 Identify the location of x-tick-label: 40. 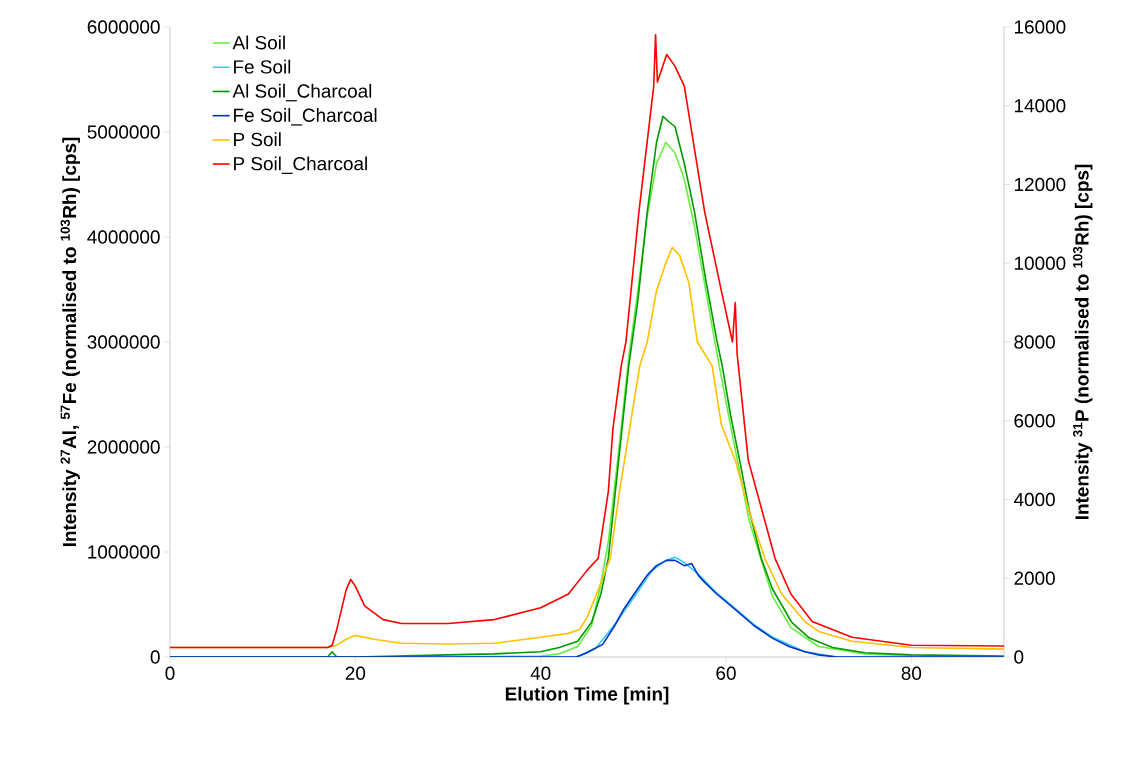
(540, 673).